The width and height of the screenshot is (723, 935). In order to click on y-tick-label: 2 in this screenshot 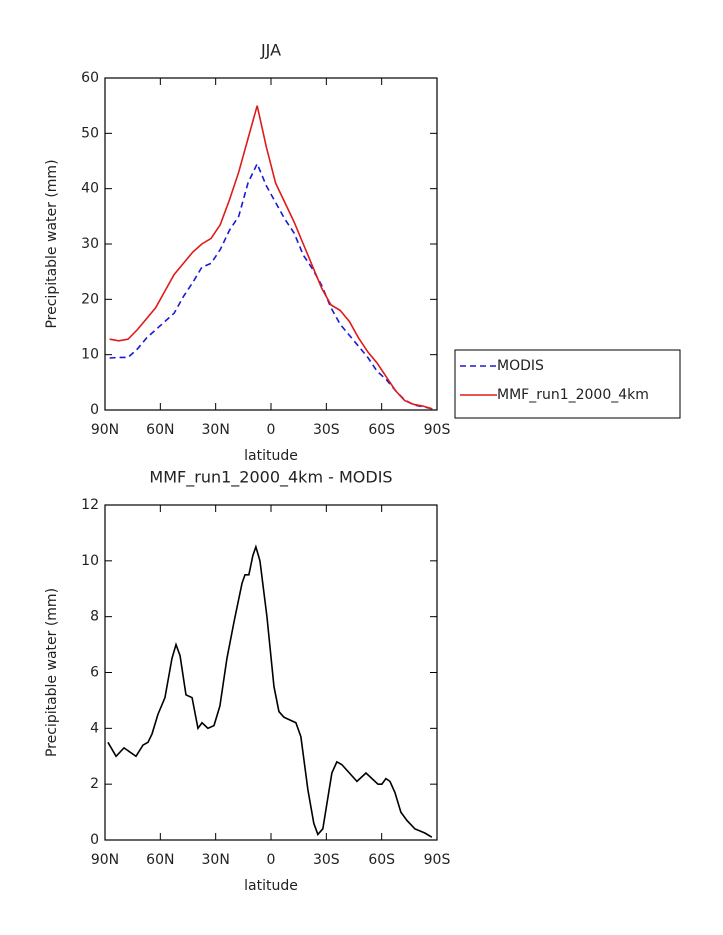, I will do `click(94, 784)`.